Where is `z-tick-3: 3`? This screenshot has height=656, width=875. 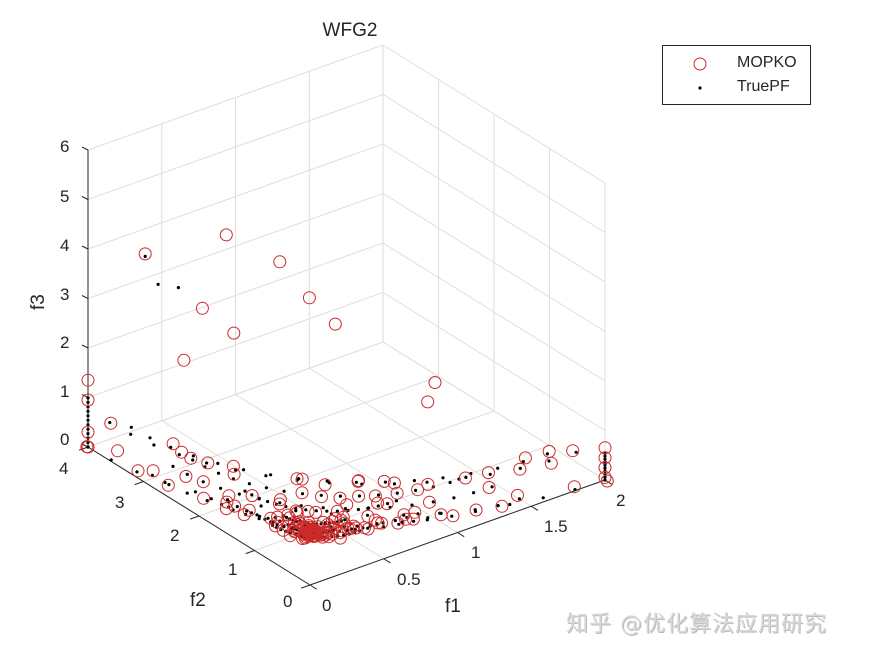
z-tick-3: 3 is located at coordinates (65, 294).